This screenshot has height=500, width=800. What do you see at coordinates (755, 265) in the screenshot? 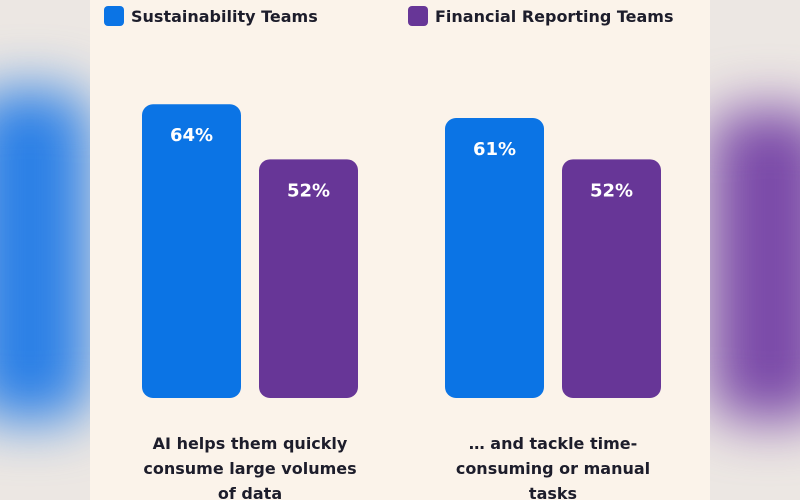
I see `blur-right` at bounding box center [755, 265].